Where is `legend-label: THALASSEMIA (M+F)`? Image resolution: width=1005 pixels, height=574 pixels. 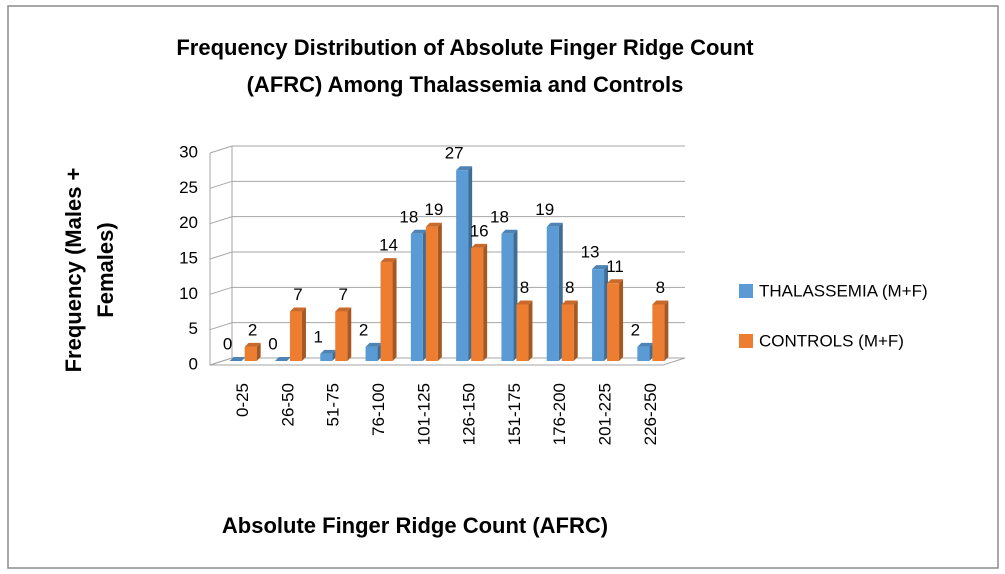
legend-label: THALASSEMIA (M+F) is located at coordinates (843, 290).